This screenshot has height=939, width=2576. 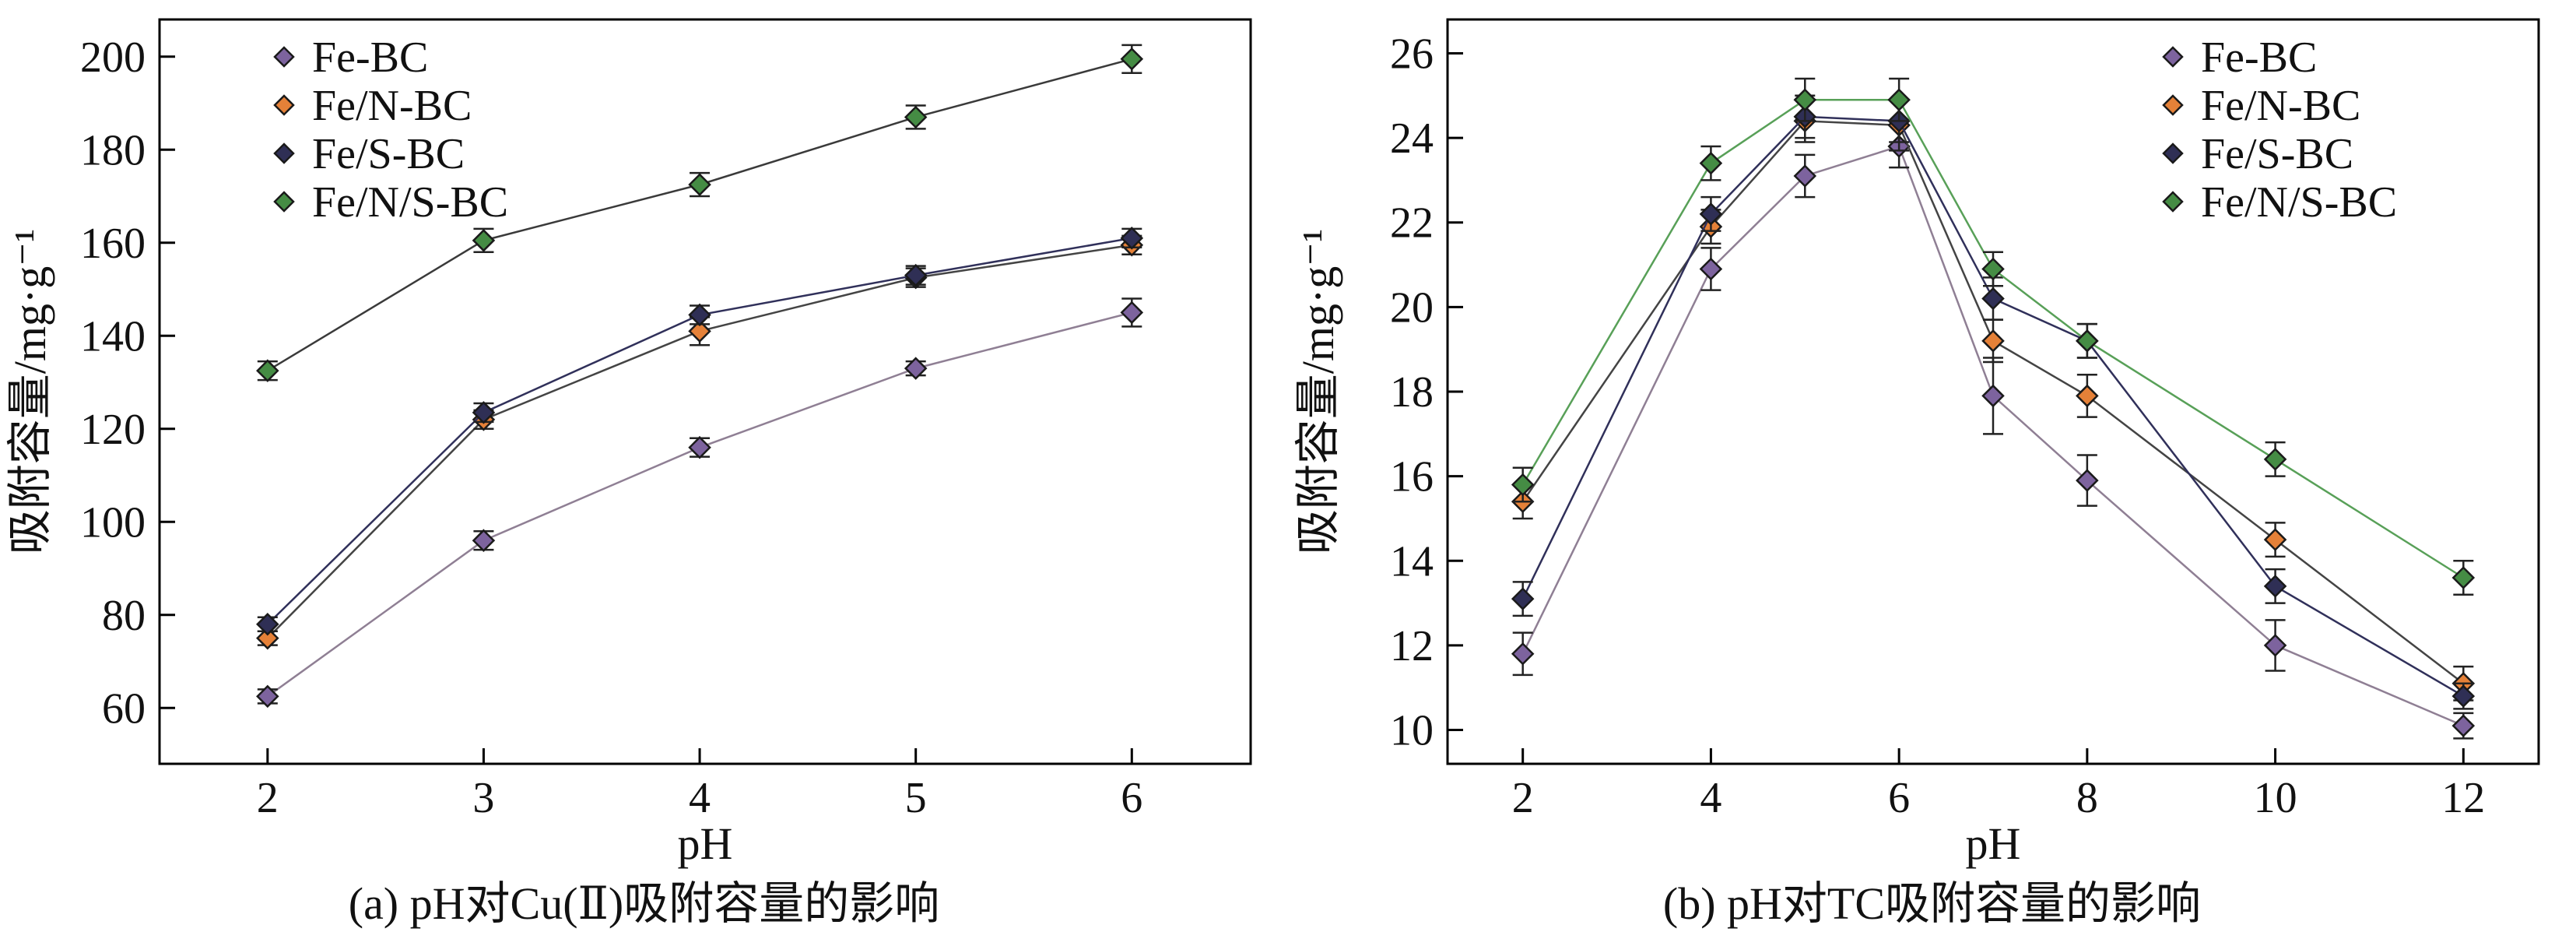 What do you see at coordinates (113, 57) in the screenshot?
I see `y-tick-label: 200` at bounding box center [113, 57].